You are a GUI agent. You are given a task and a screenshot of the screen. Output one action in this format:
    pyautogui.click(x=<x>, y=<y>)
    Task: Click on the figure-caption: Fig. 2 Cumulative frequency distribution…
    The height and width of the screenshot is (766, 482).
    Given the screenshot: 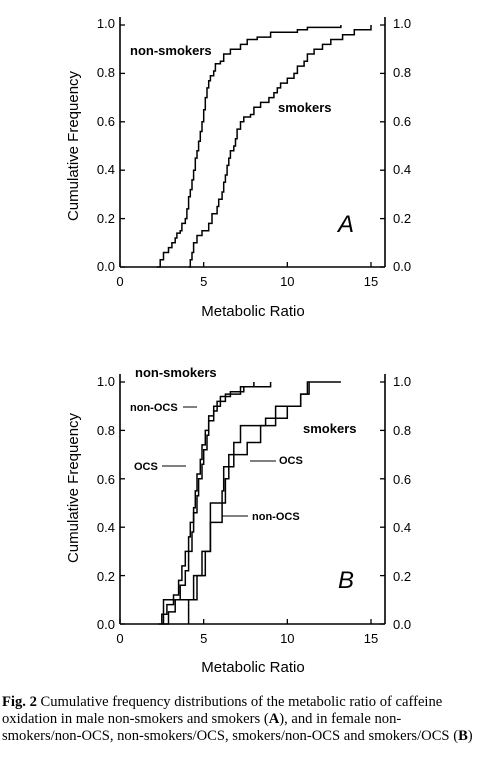 What is the action you would take?
    pyautogui.click(x=241, y=719)
    